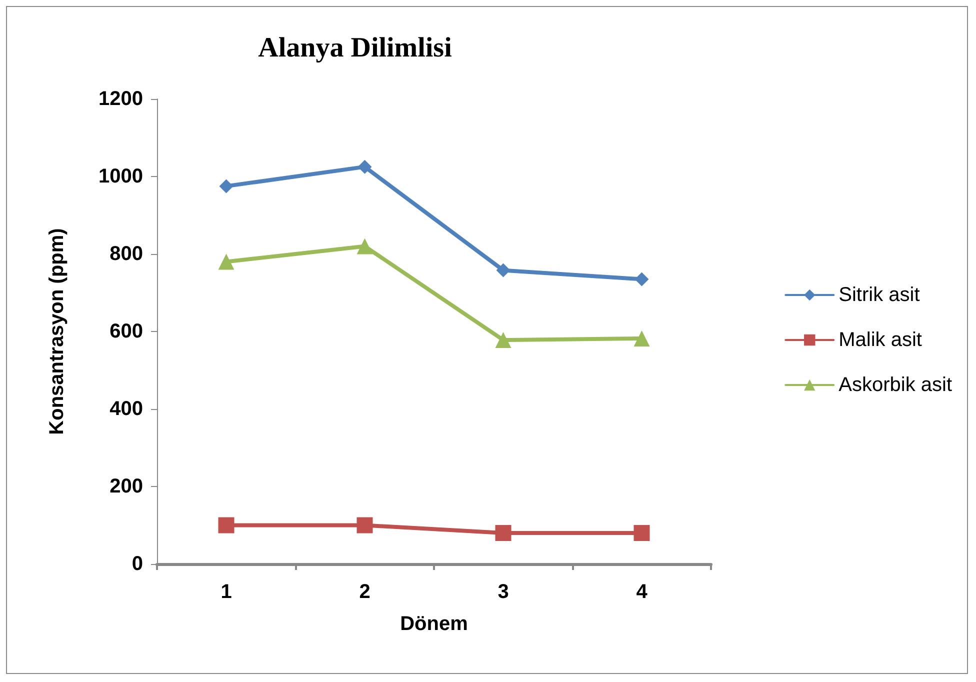  Describe the element at coordinates (895, 385) in the screenshot. I see `legend-label: Askorbik asit` at that location.